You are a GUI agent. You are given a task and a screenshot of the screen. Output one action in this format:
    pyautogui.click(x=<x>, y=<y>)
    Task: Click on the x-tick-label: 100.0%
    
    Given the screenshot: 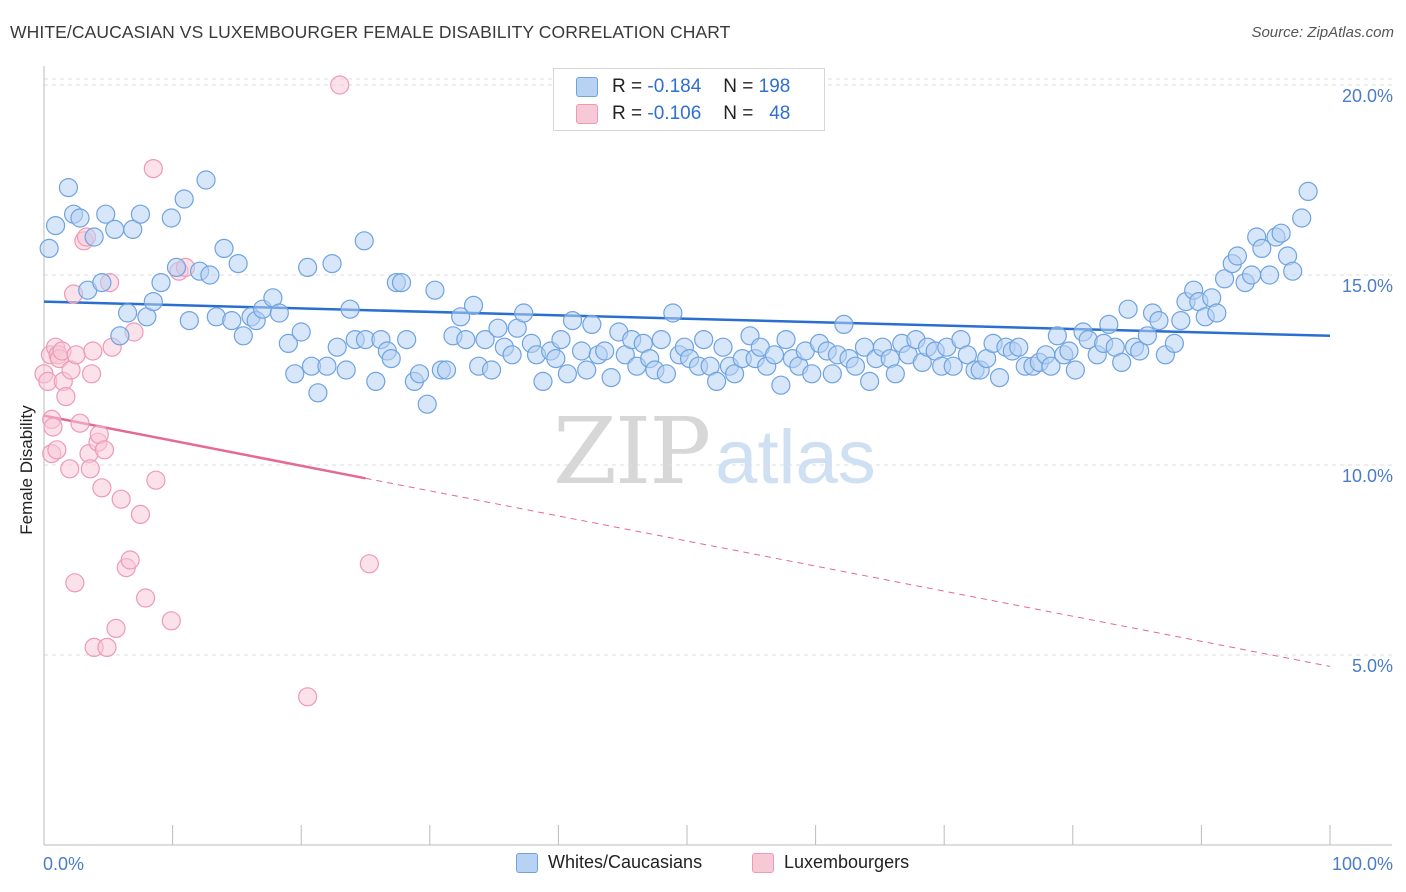 What is the action you would take?
    pyautogui.click(x=1362, y=864)
    